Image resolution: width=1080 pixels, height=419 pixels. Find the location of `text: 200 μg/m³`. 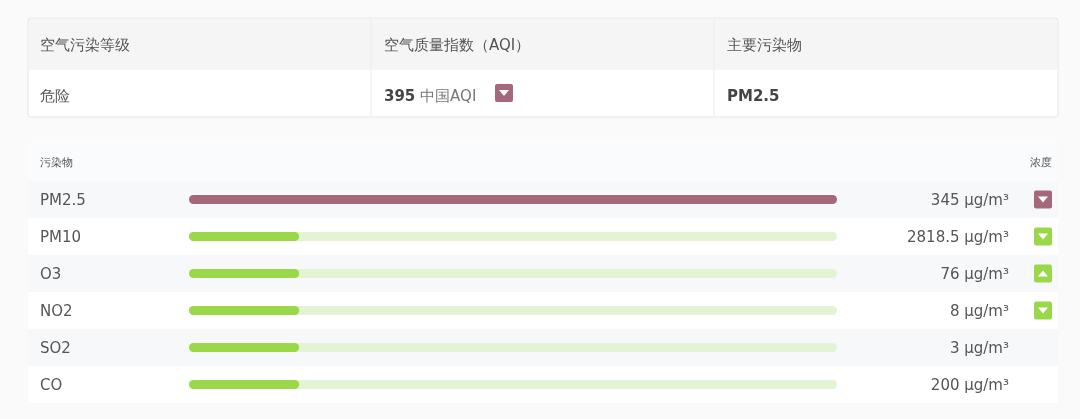

text: 200 μg/m³ is located at coordinates (969, 384).